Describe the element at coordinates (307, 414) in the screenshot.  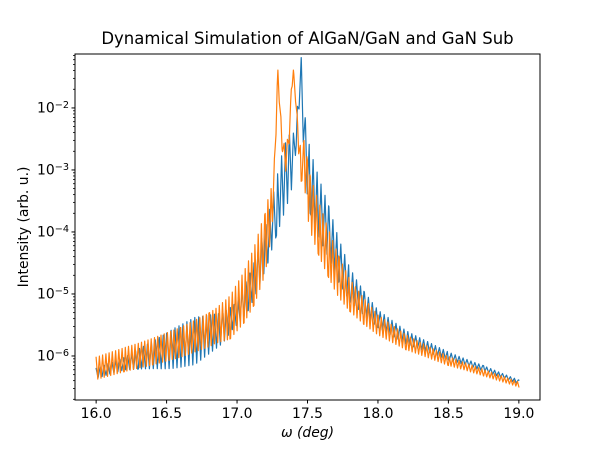
I see `x-tick-label: 17.5` at that location.